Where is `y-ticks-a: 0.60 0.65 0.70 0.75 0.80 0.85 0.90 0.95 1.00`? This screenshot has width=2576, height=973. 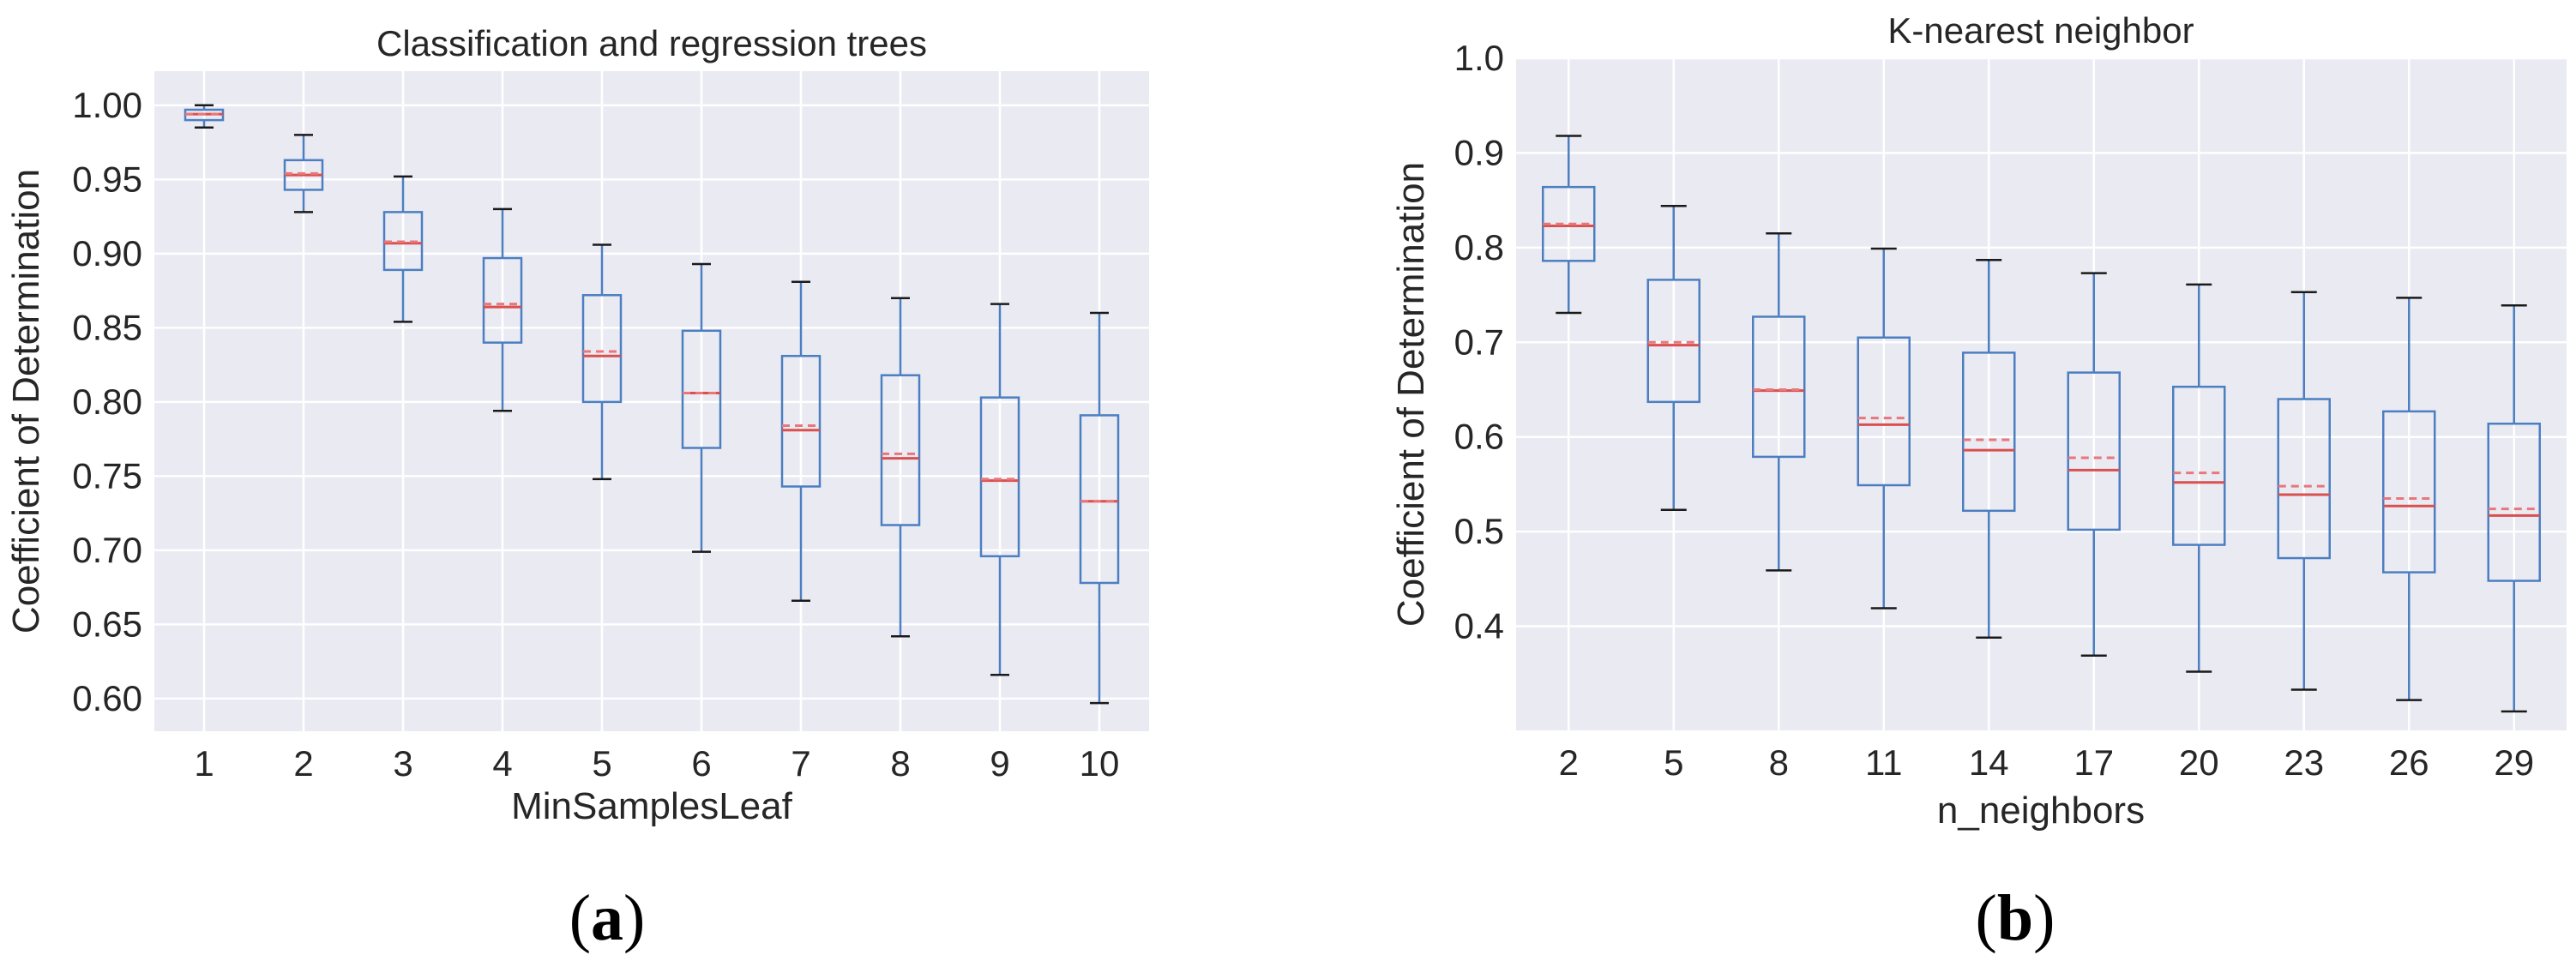 y-ticks-a: 0.60 0.65 0.70 0.75 0.80 0.85 0.90 0.95 1.00 is located at coordinates (107, 401).